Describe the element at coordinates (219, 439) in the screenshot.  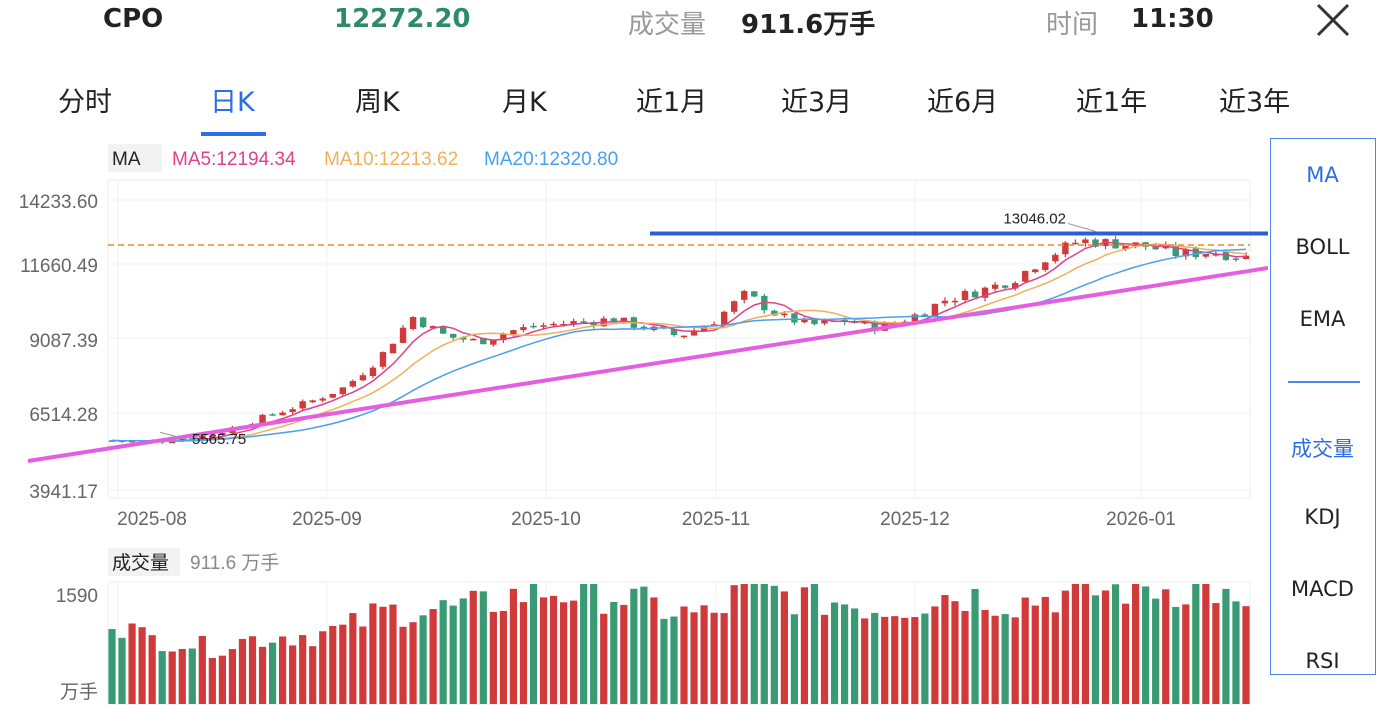
I see `low-annotation: 5565.75` at that location.